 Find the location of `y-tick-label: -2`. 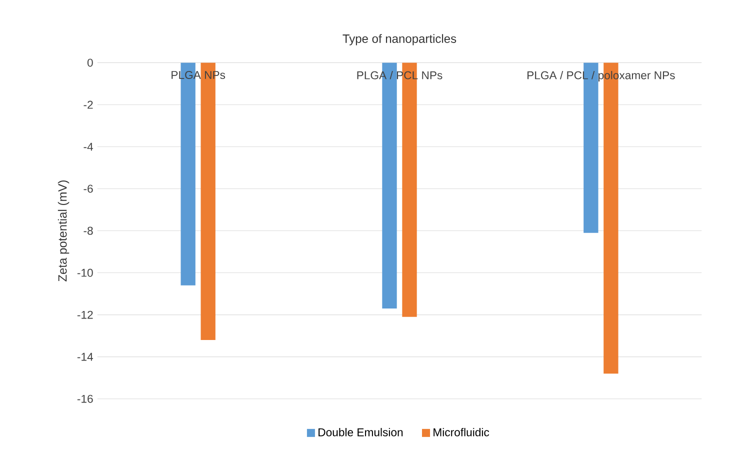

y-tick-label: -2 is located at coordinates (88, 104).